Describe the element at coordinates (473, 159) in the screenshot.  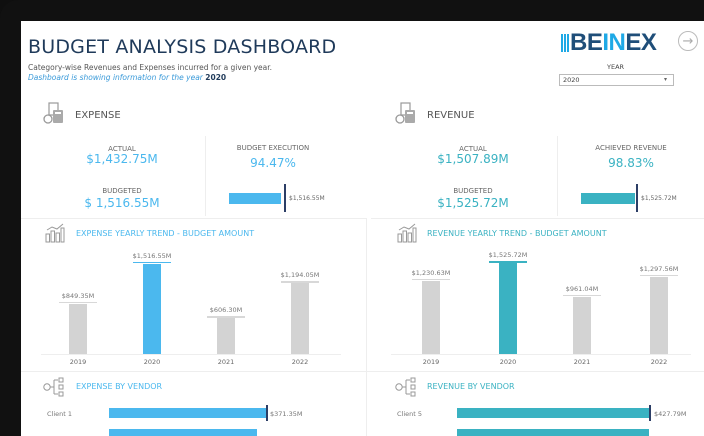
I see `revenue-actual-value: $1,507.89M` at that location.